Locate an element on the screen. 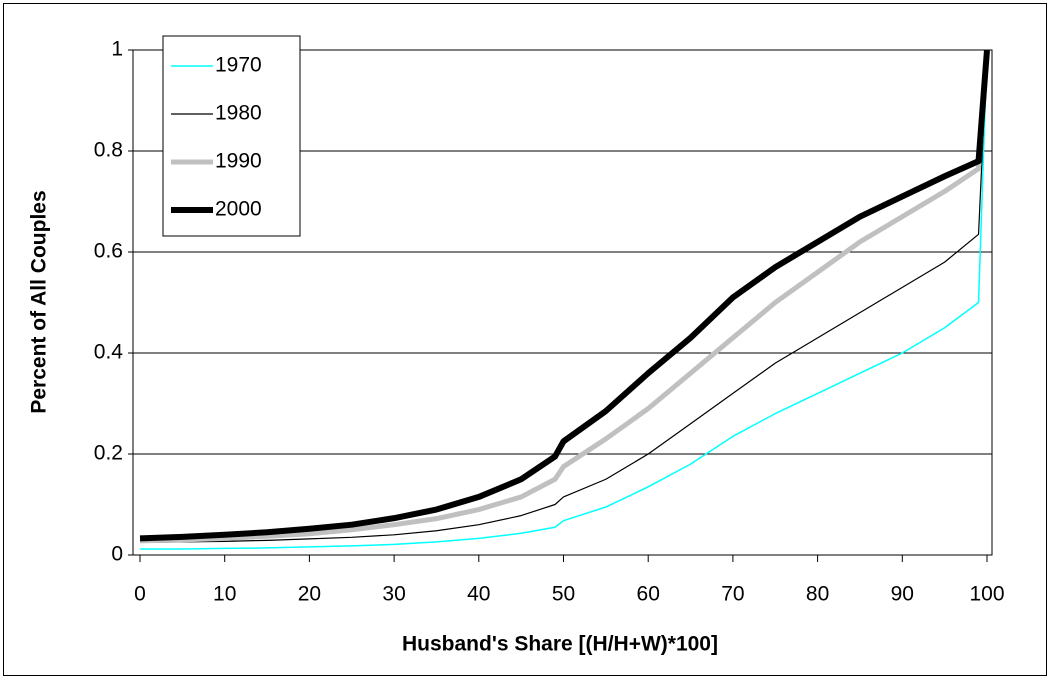  y-tick-label: 0.6 is located at coordinates (108, 251).